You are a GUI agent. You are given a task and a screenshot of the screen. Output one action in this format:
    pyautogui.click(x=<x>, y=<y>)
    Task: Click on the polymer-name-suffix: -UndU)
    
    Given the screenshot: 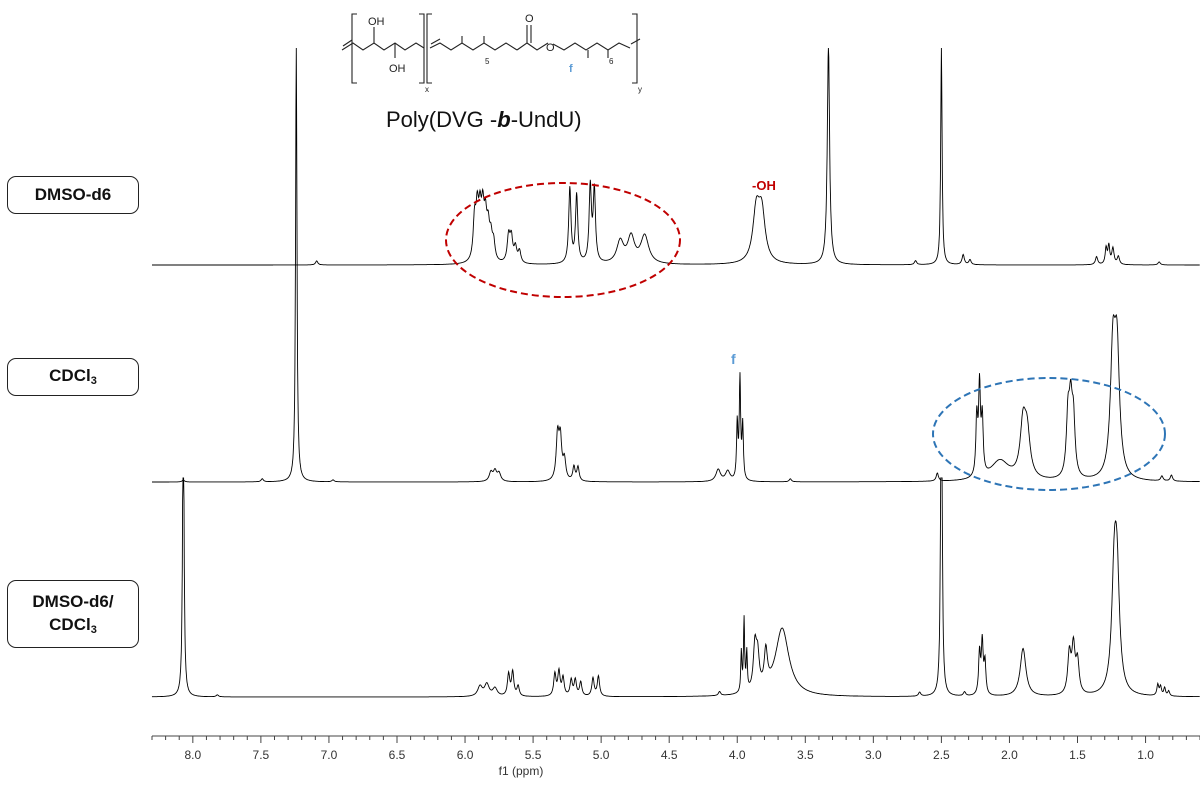 What is the action you would take?
    pyautogui.click(x=546, y=119)
    